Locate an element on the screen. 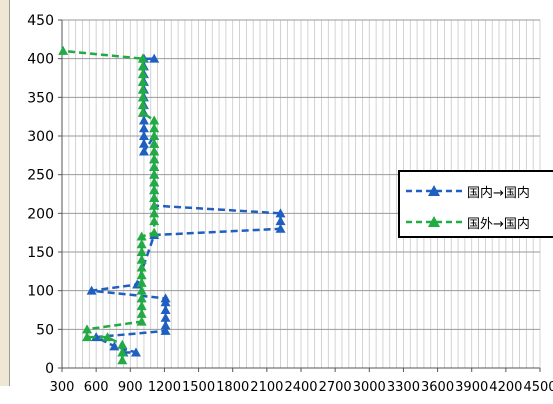 The width and height of the screenshot is (553, 404). x-tick-label: 1800 is located at coordinates (232, 387).